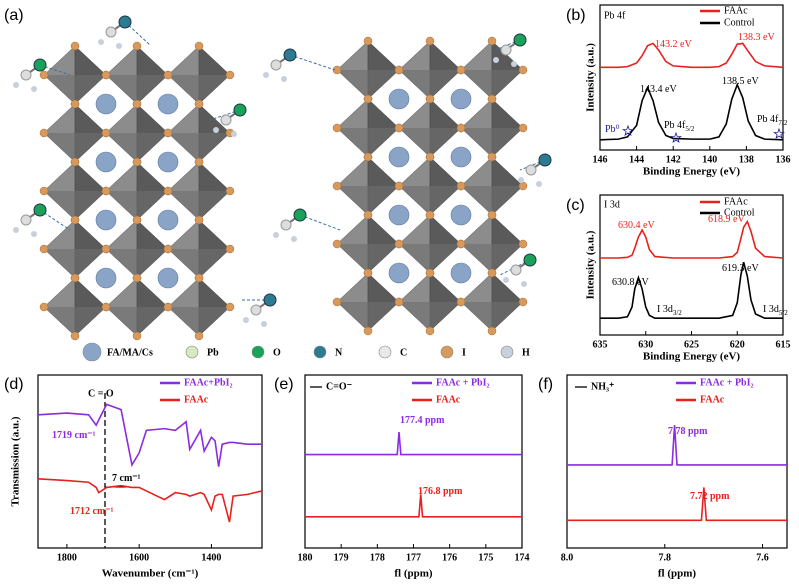 This screenshot has width=799, height=585. What do you see at coordinates (740, 81) in the screenshot?
I see `annotation-text: 138.5 eV` at bounding box center [740, 81].